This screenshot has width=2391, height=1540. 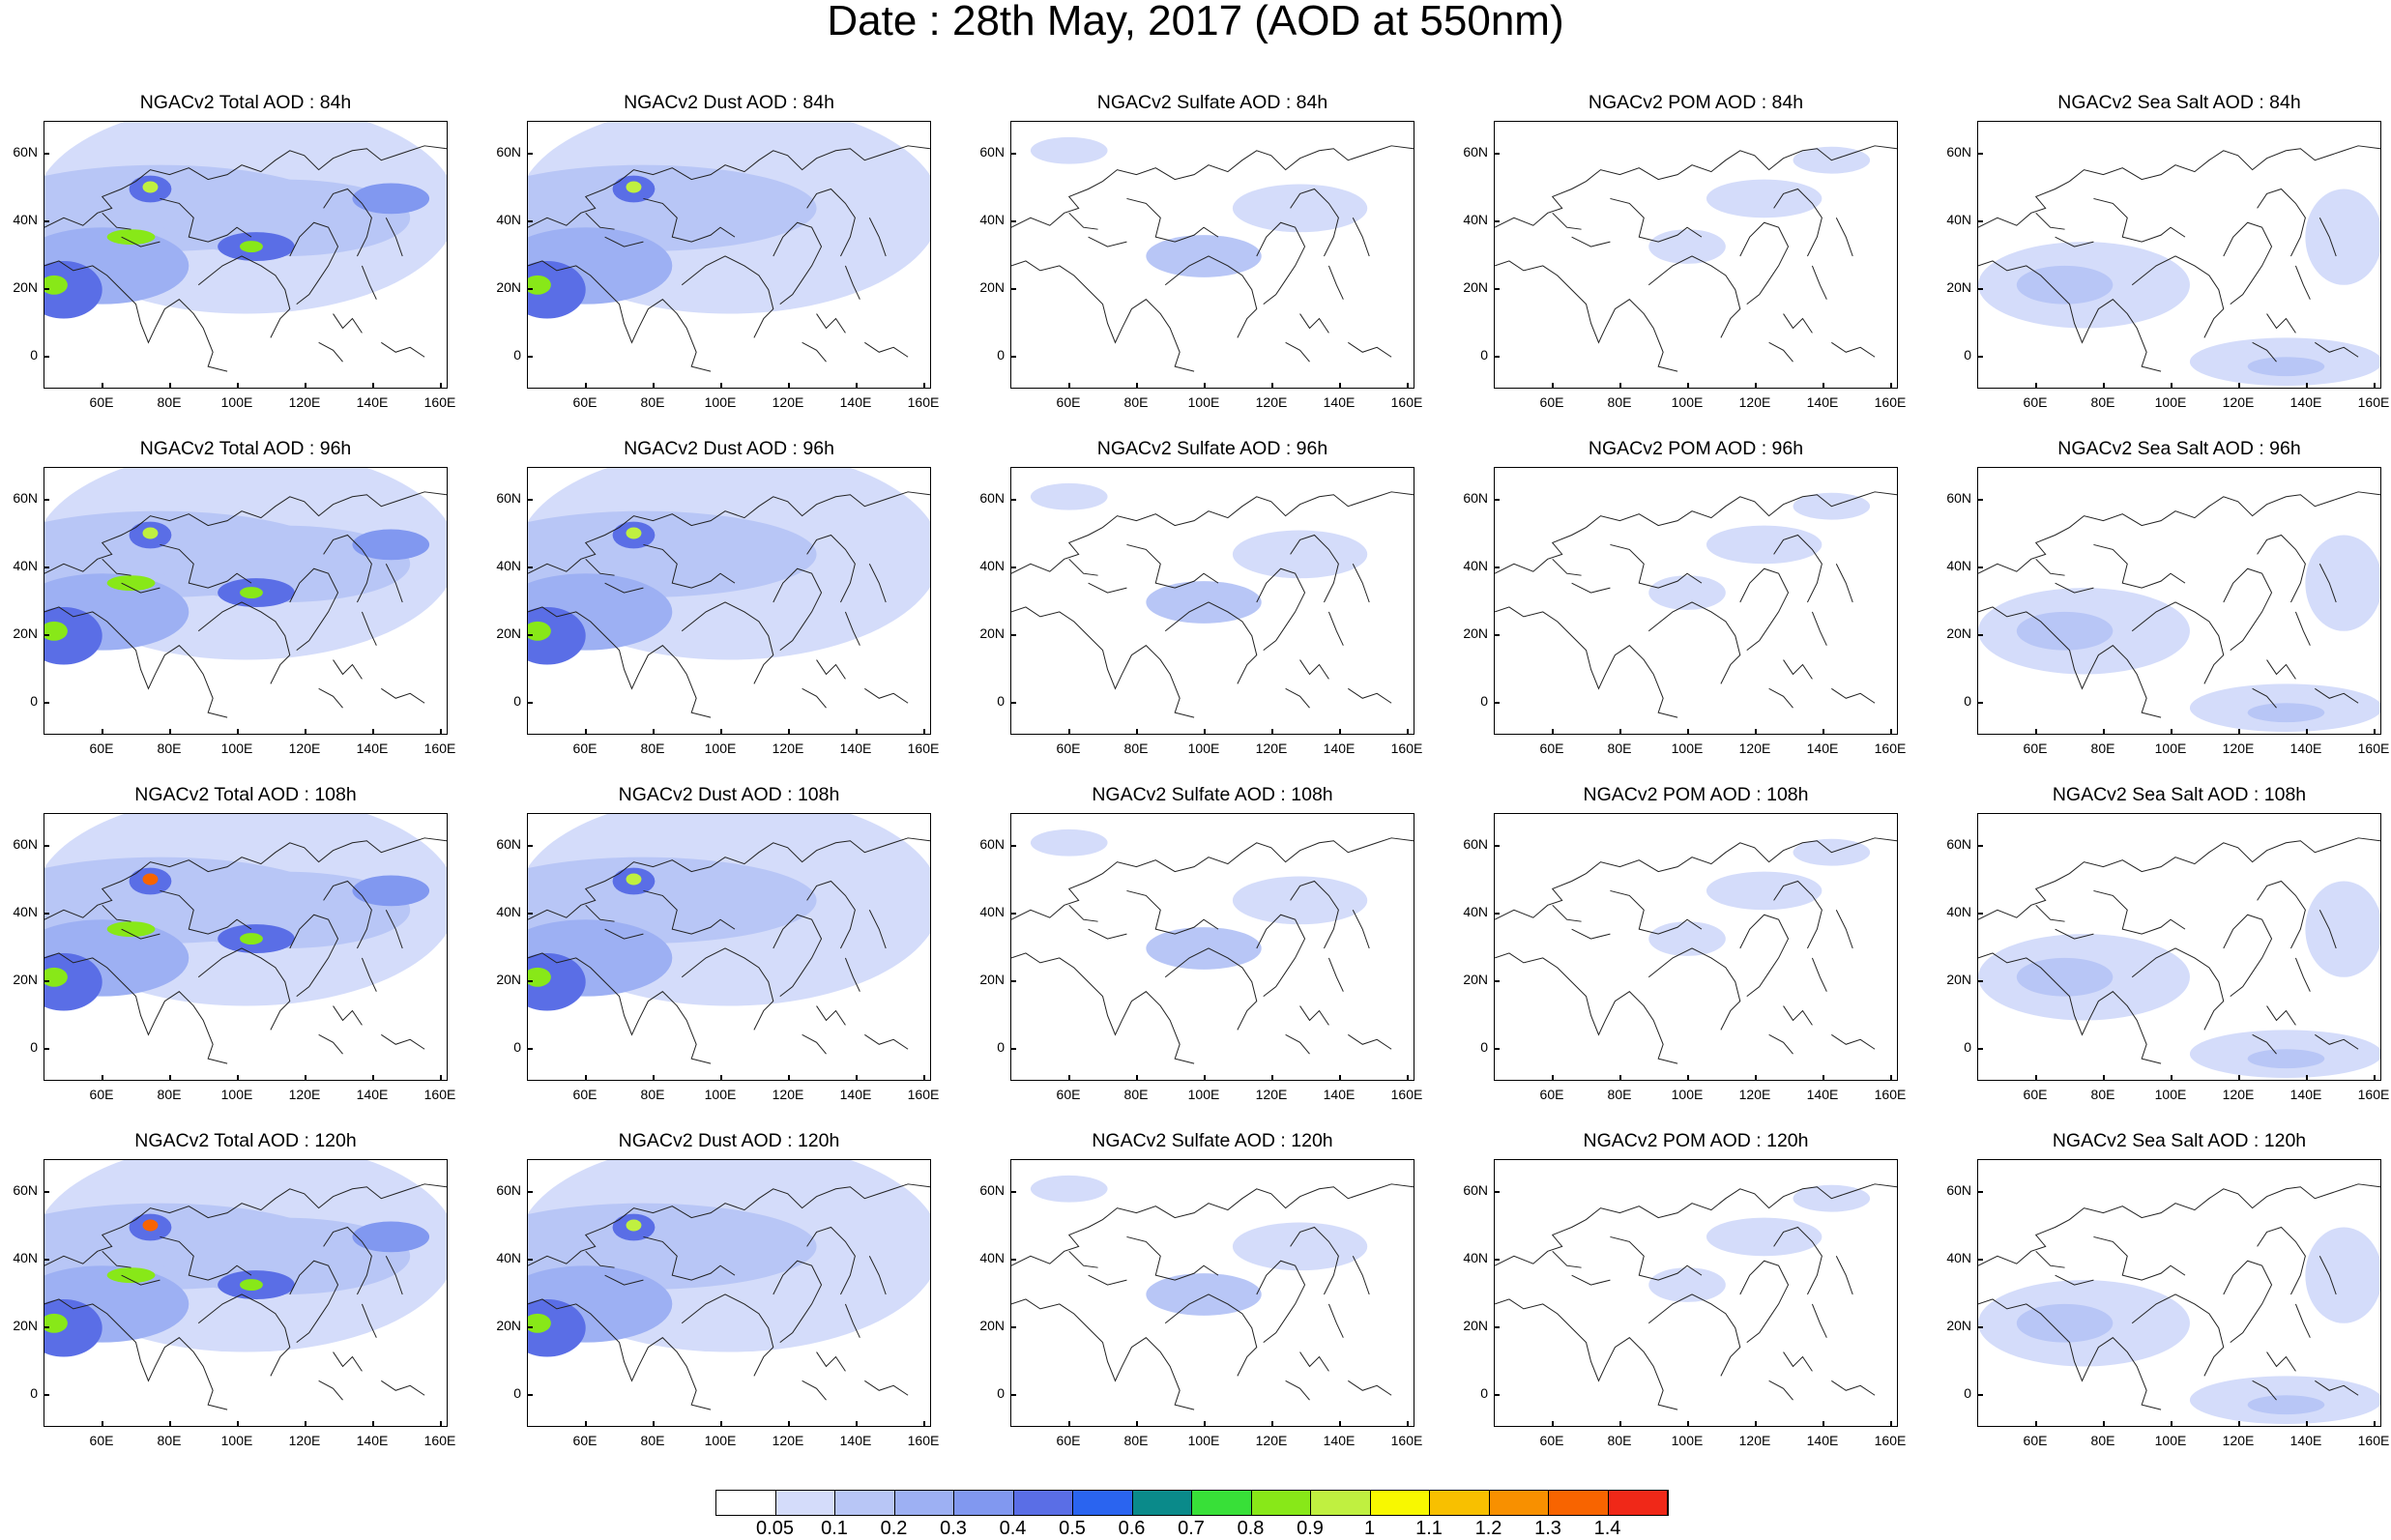 What do you see at coordinates (1619, 402) in the screenshot?
I see `x-tick-label: 80E` at bounding box center [1619, 402].